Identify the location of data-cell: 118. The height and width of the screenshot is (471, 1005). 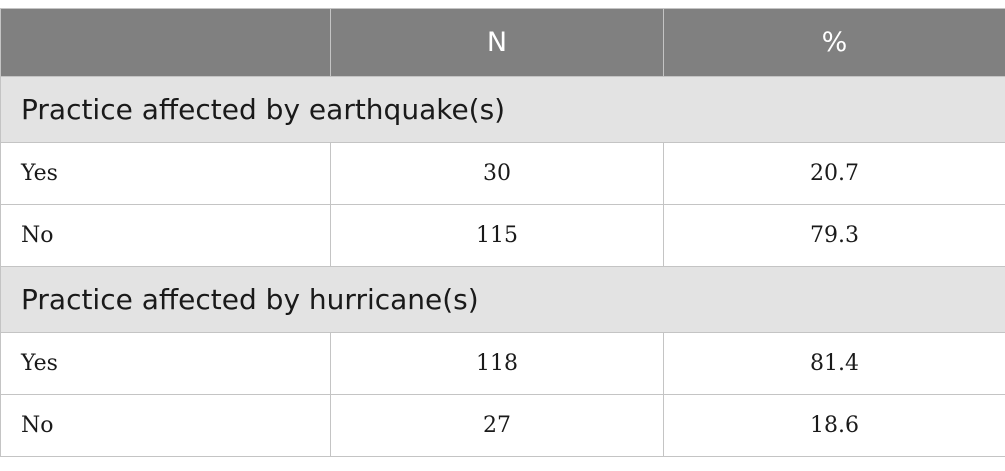
(497, 363).